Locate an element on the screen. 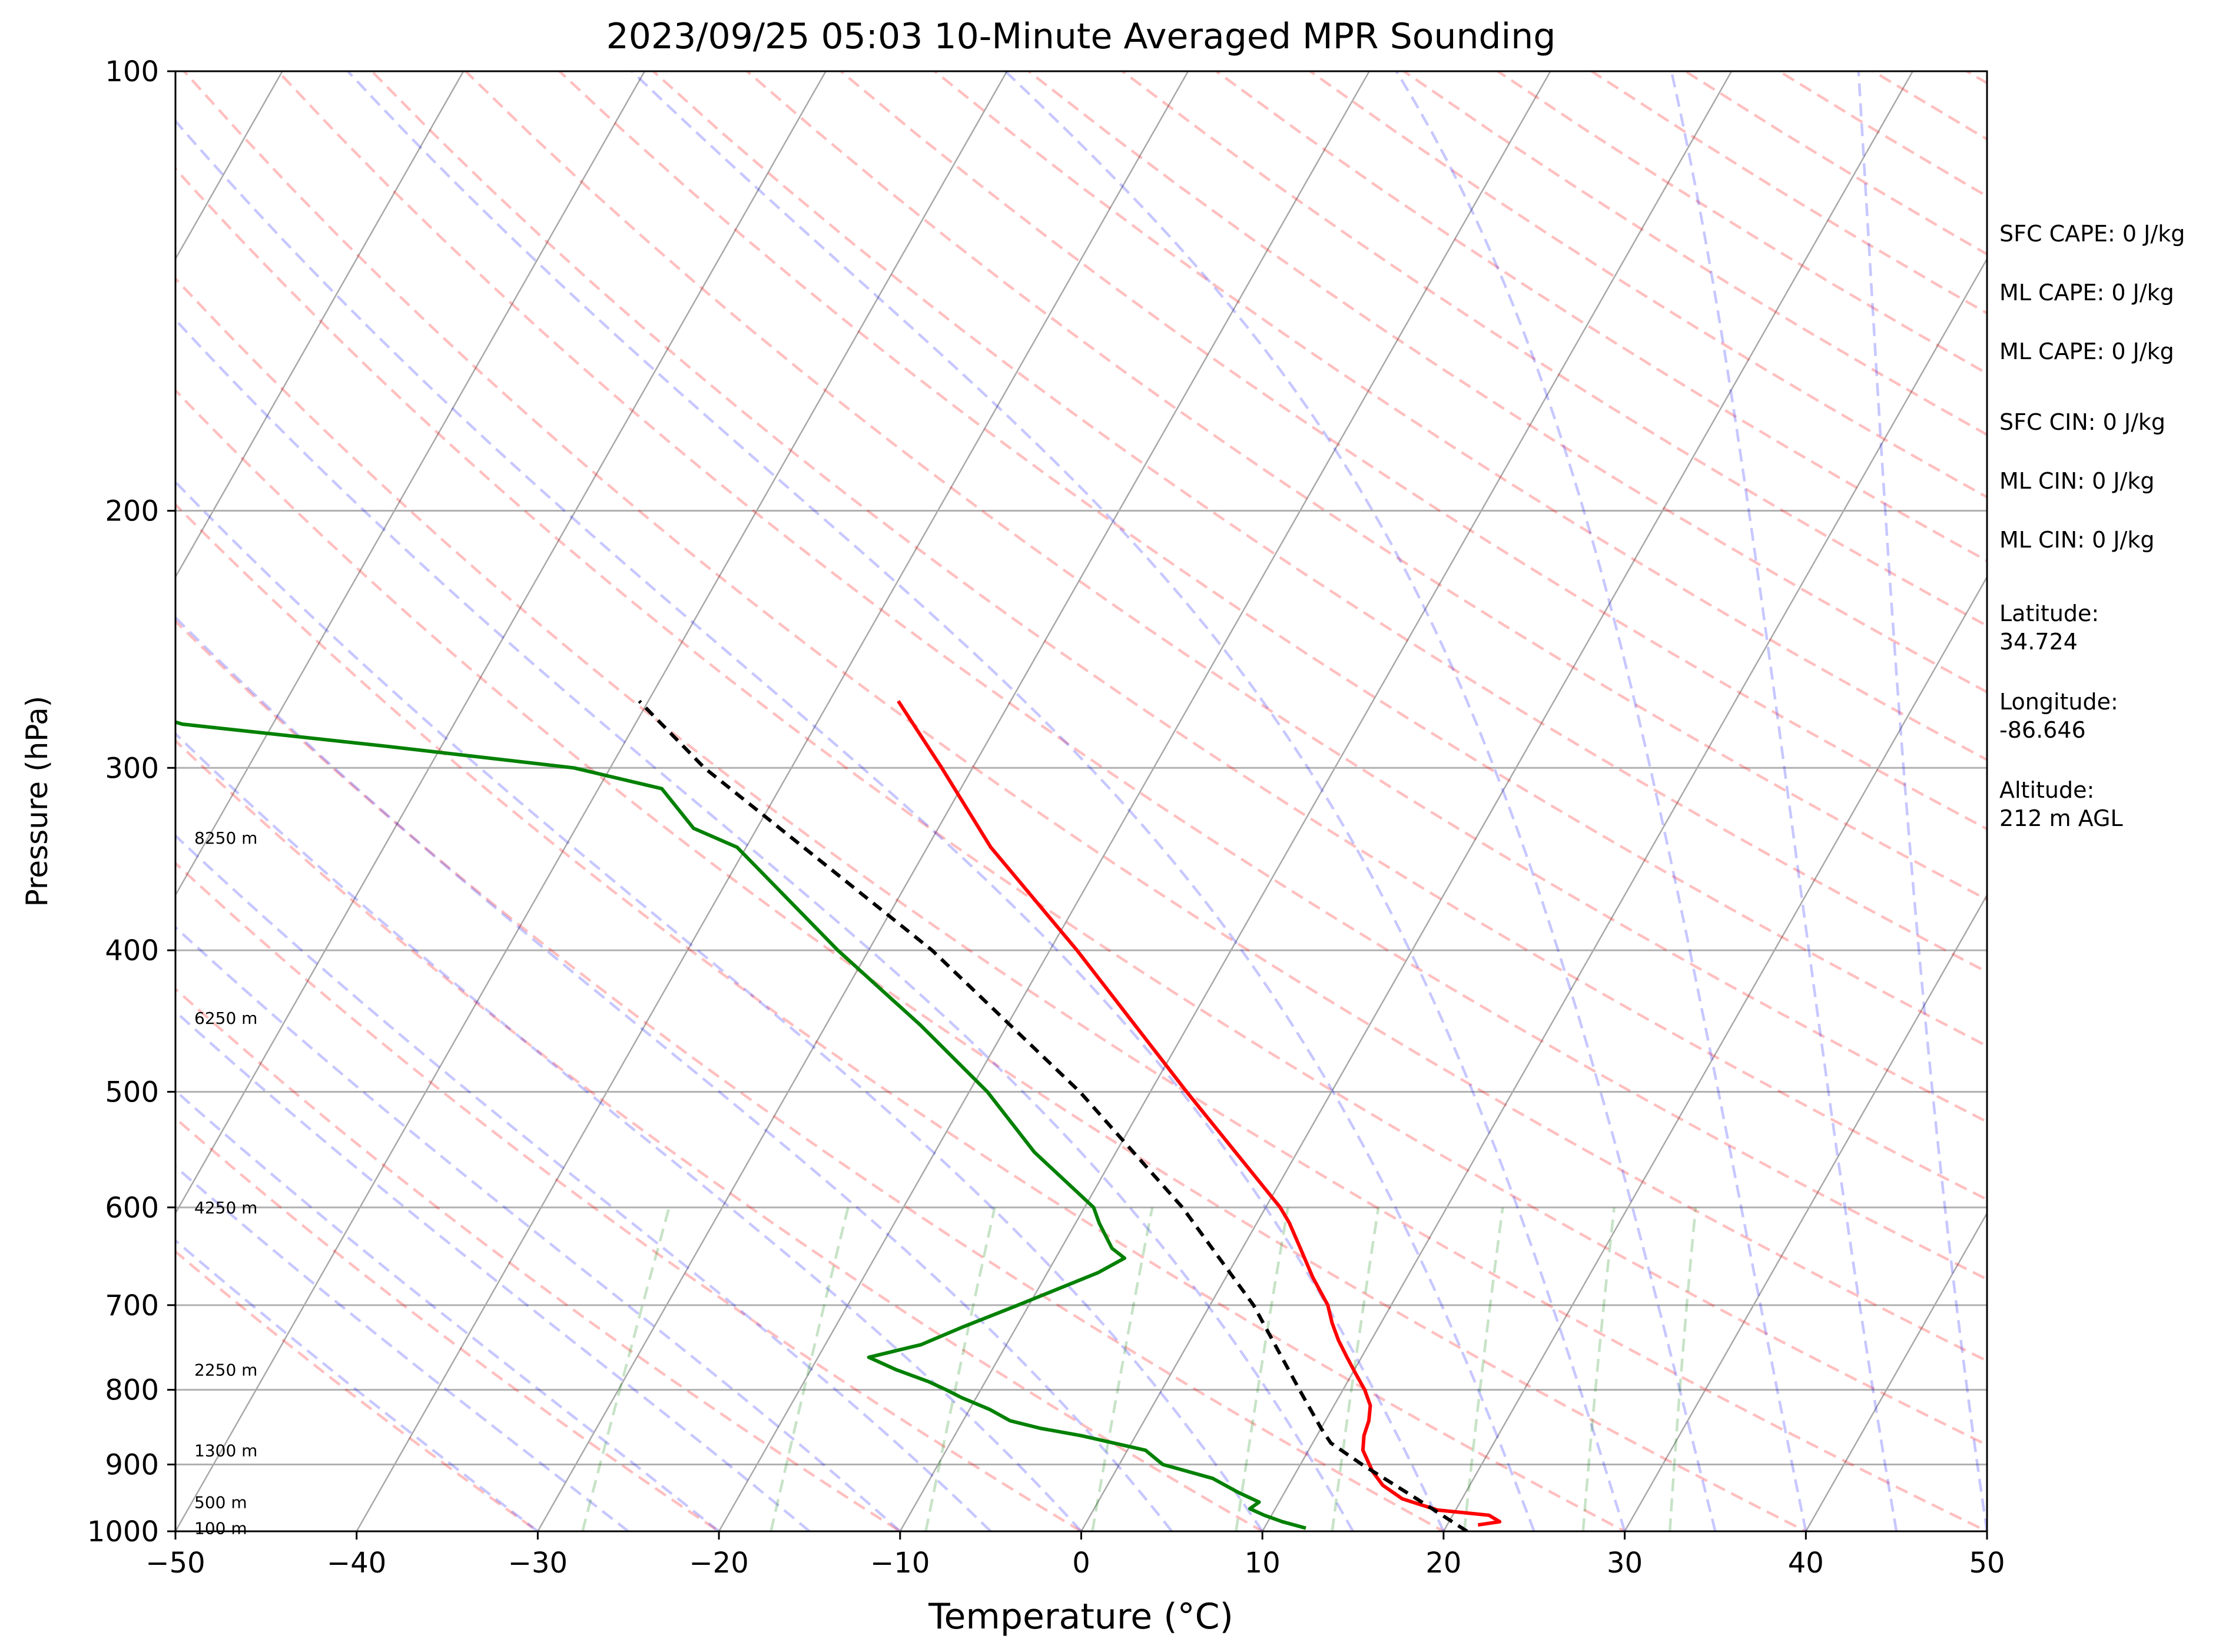 Image resolution: width=2229 pixels, height=1652 pixels. height-label: 1300 m is located at coordinates (226, 1450).